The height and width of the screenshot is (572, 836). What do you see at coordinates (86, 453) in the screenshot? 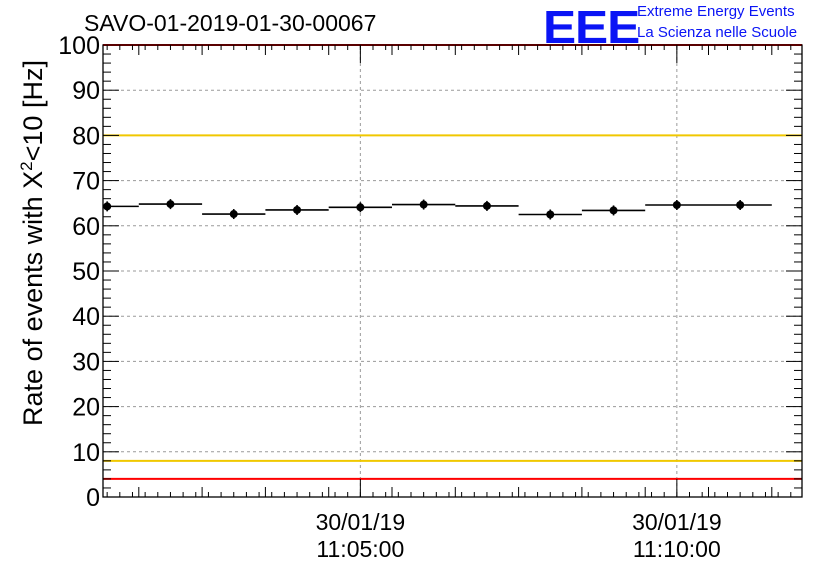
I see `y-tick-label: 10` at bounding box center [86, 453].